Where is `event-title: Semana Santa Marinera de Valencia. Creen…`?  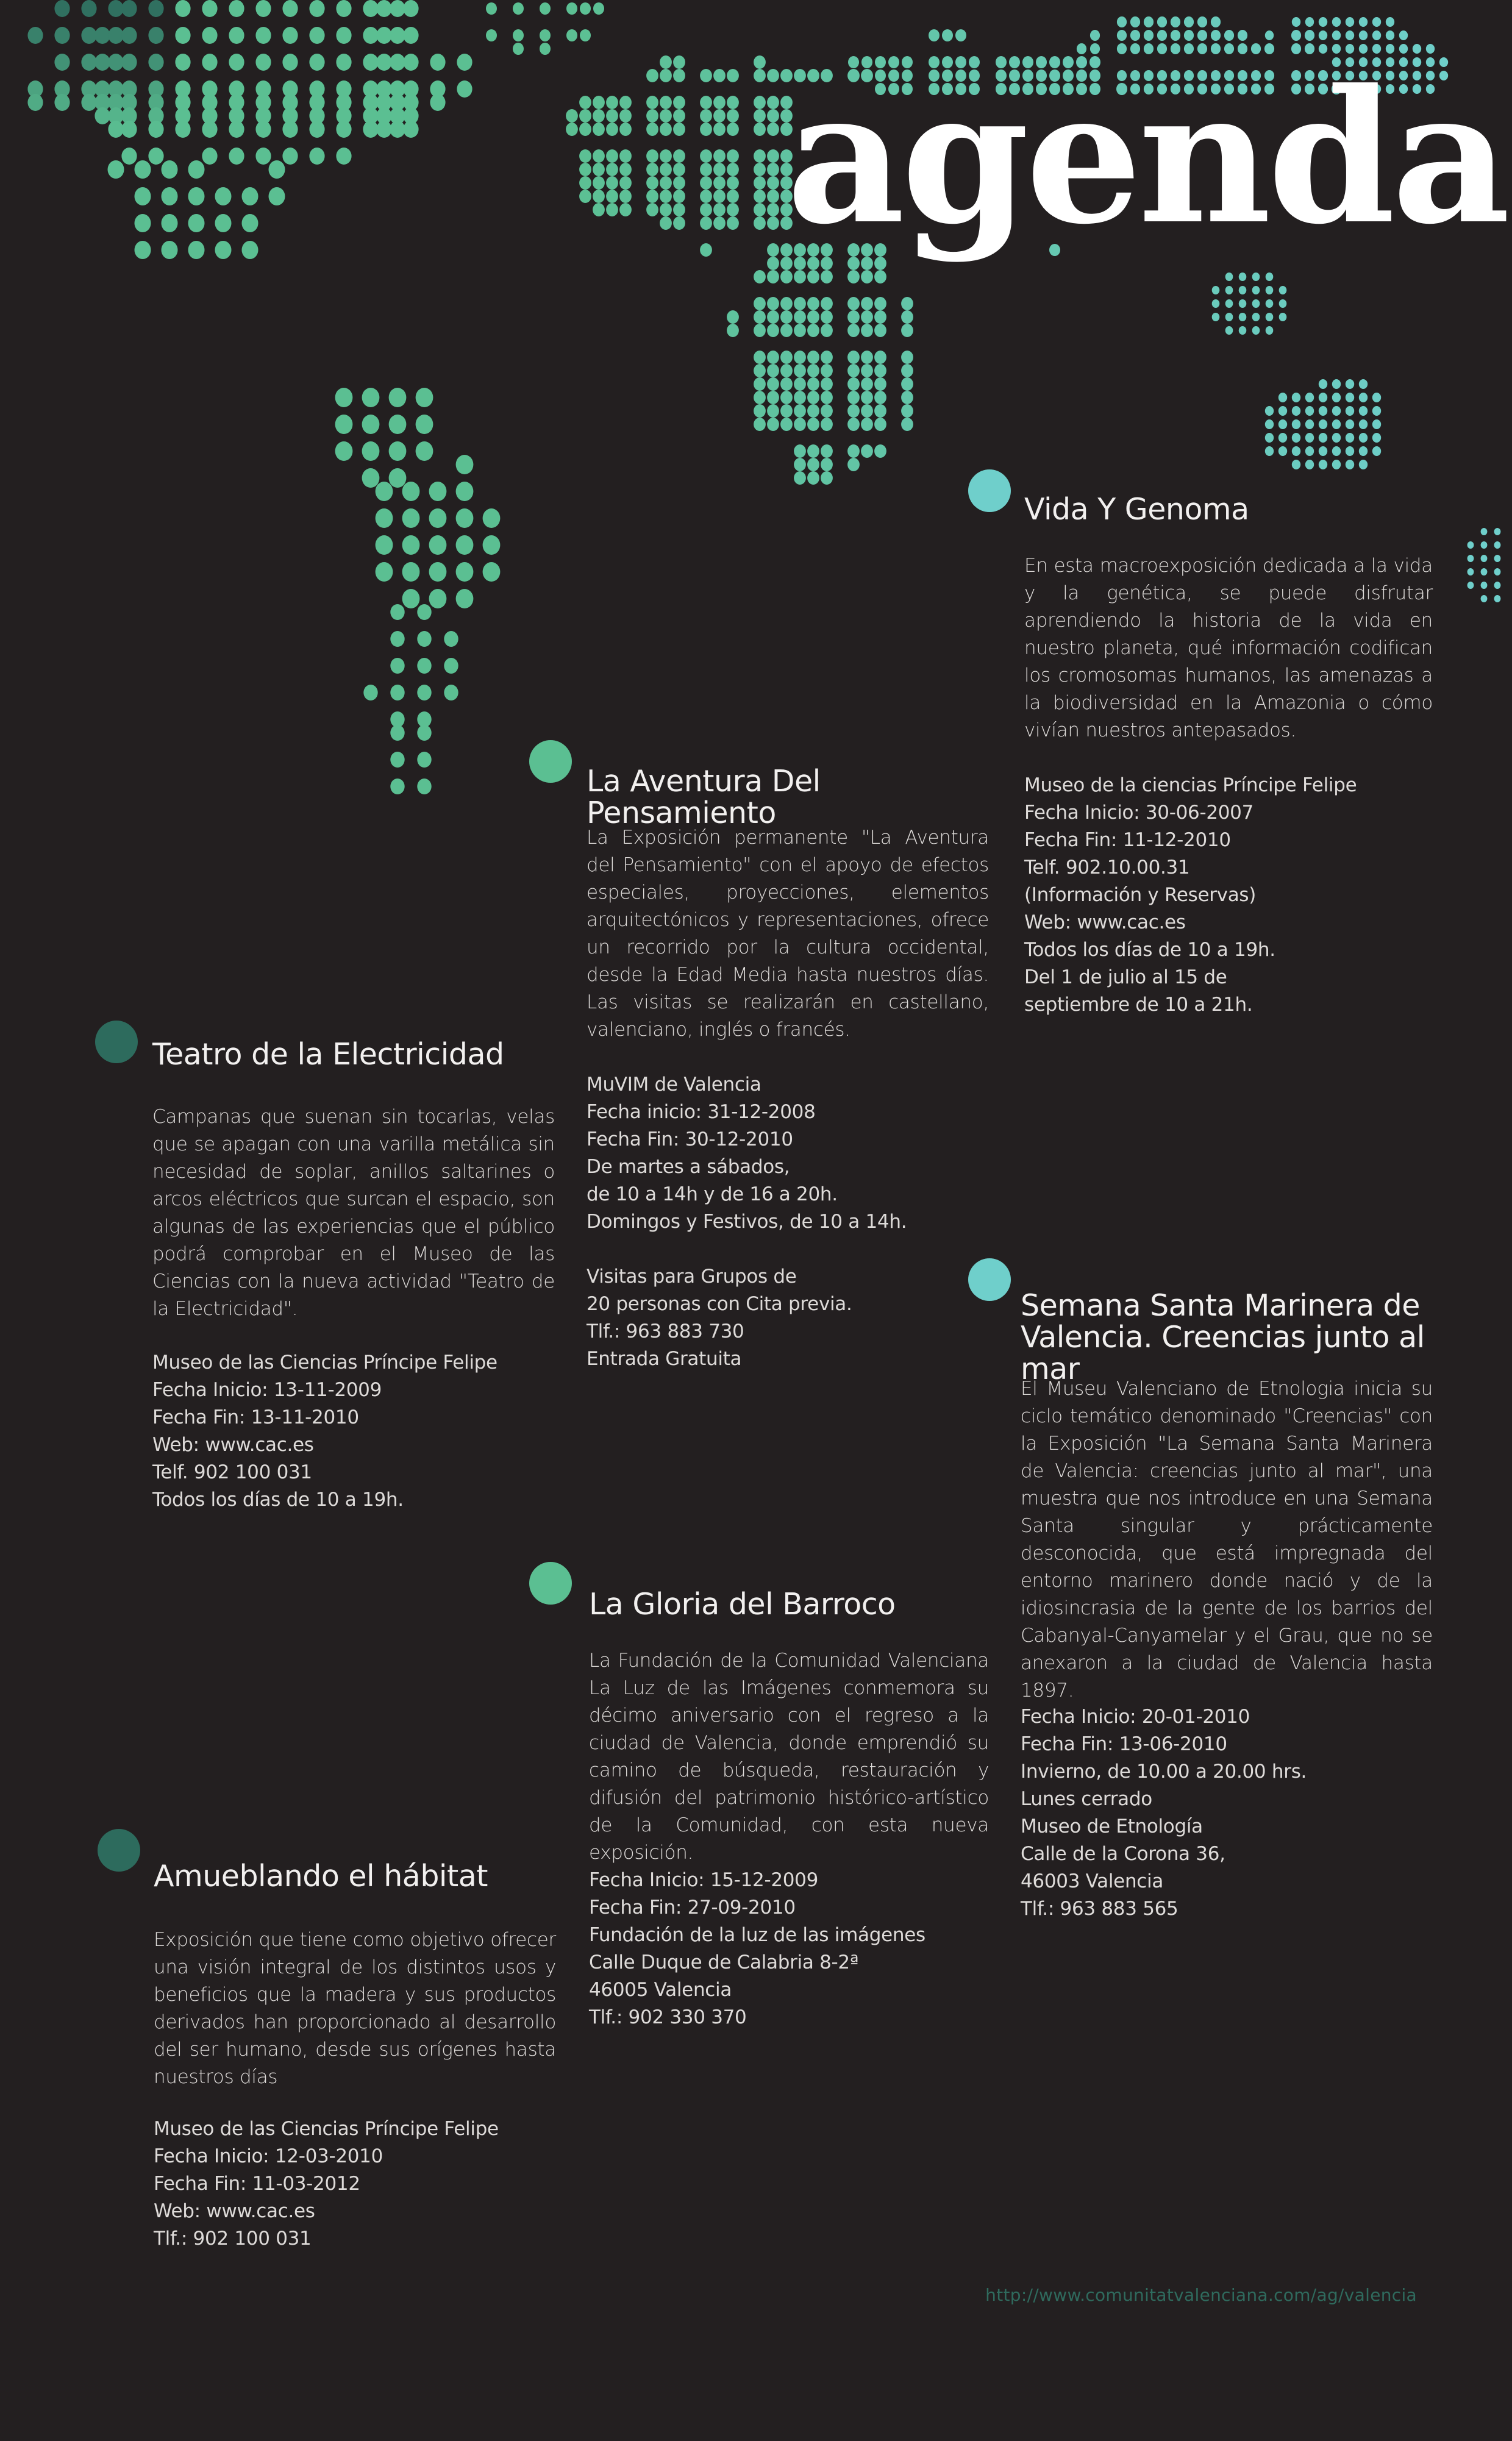 event-title: Semana Santa Marinera de Valencia. Creen… is located at coordinates (1223, 1337).